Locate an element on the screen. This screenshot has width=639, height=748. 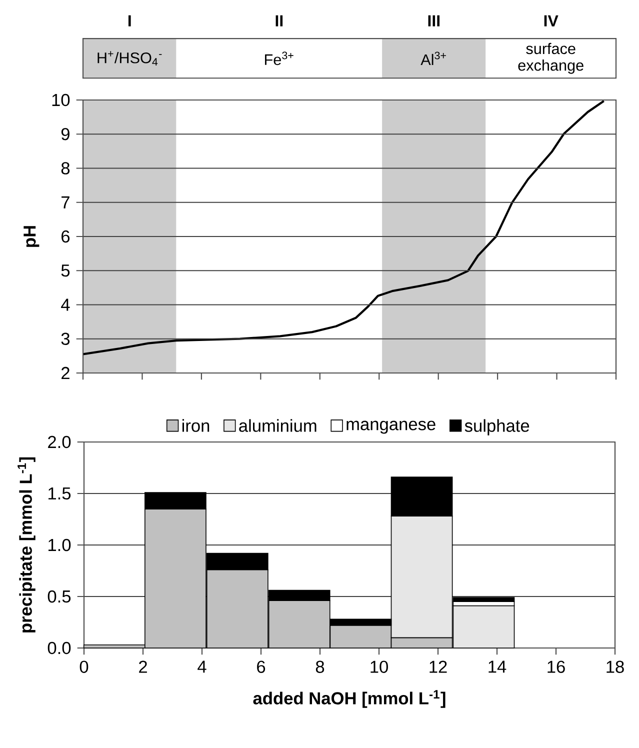
y-tick-label: 0.0 is located at coordinates (59, 648).